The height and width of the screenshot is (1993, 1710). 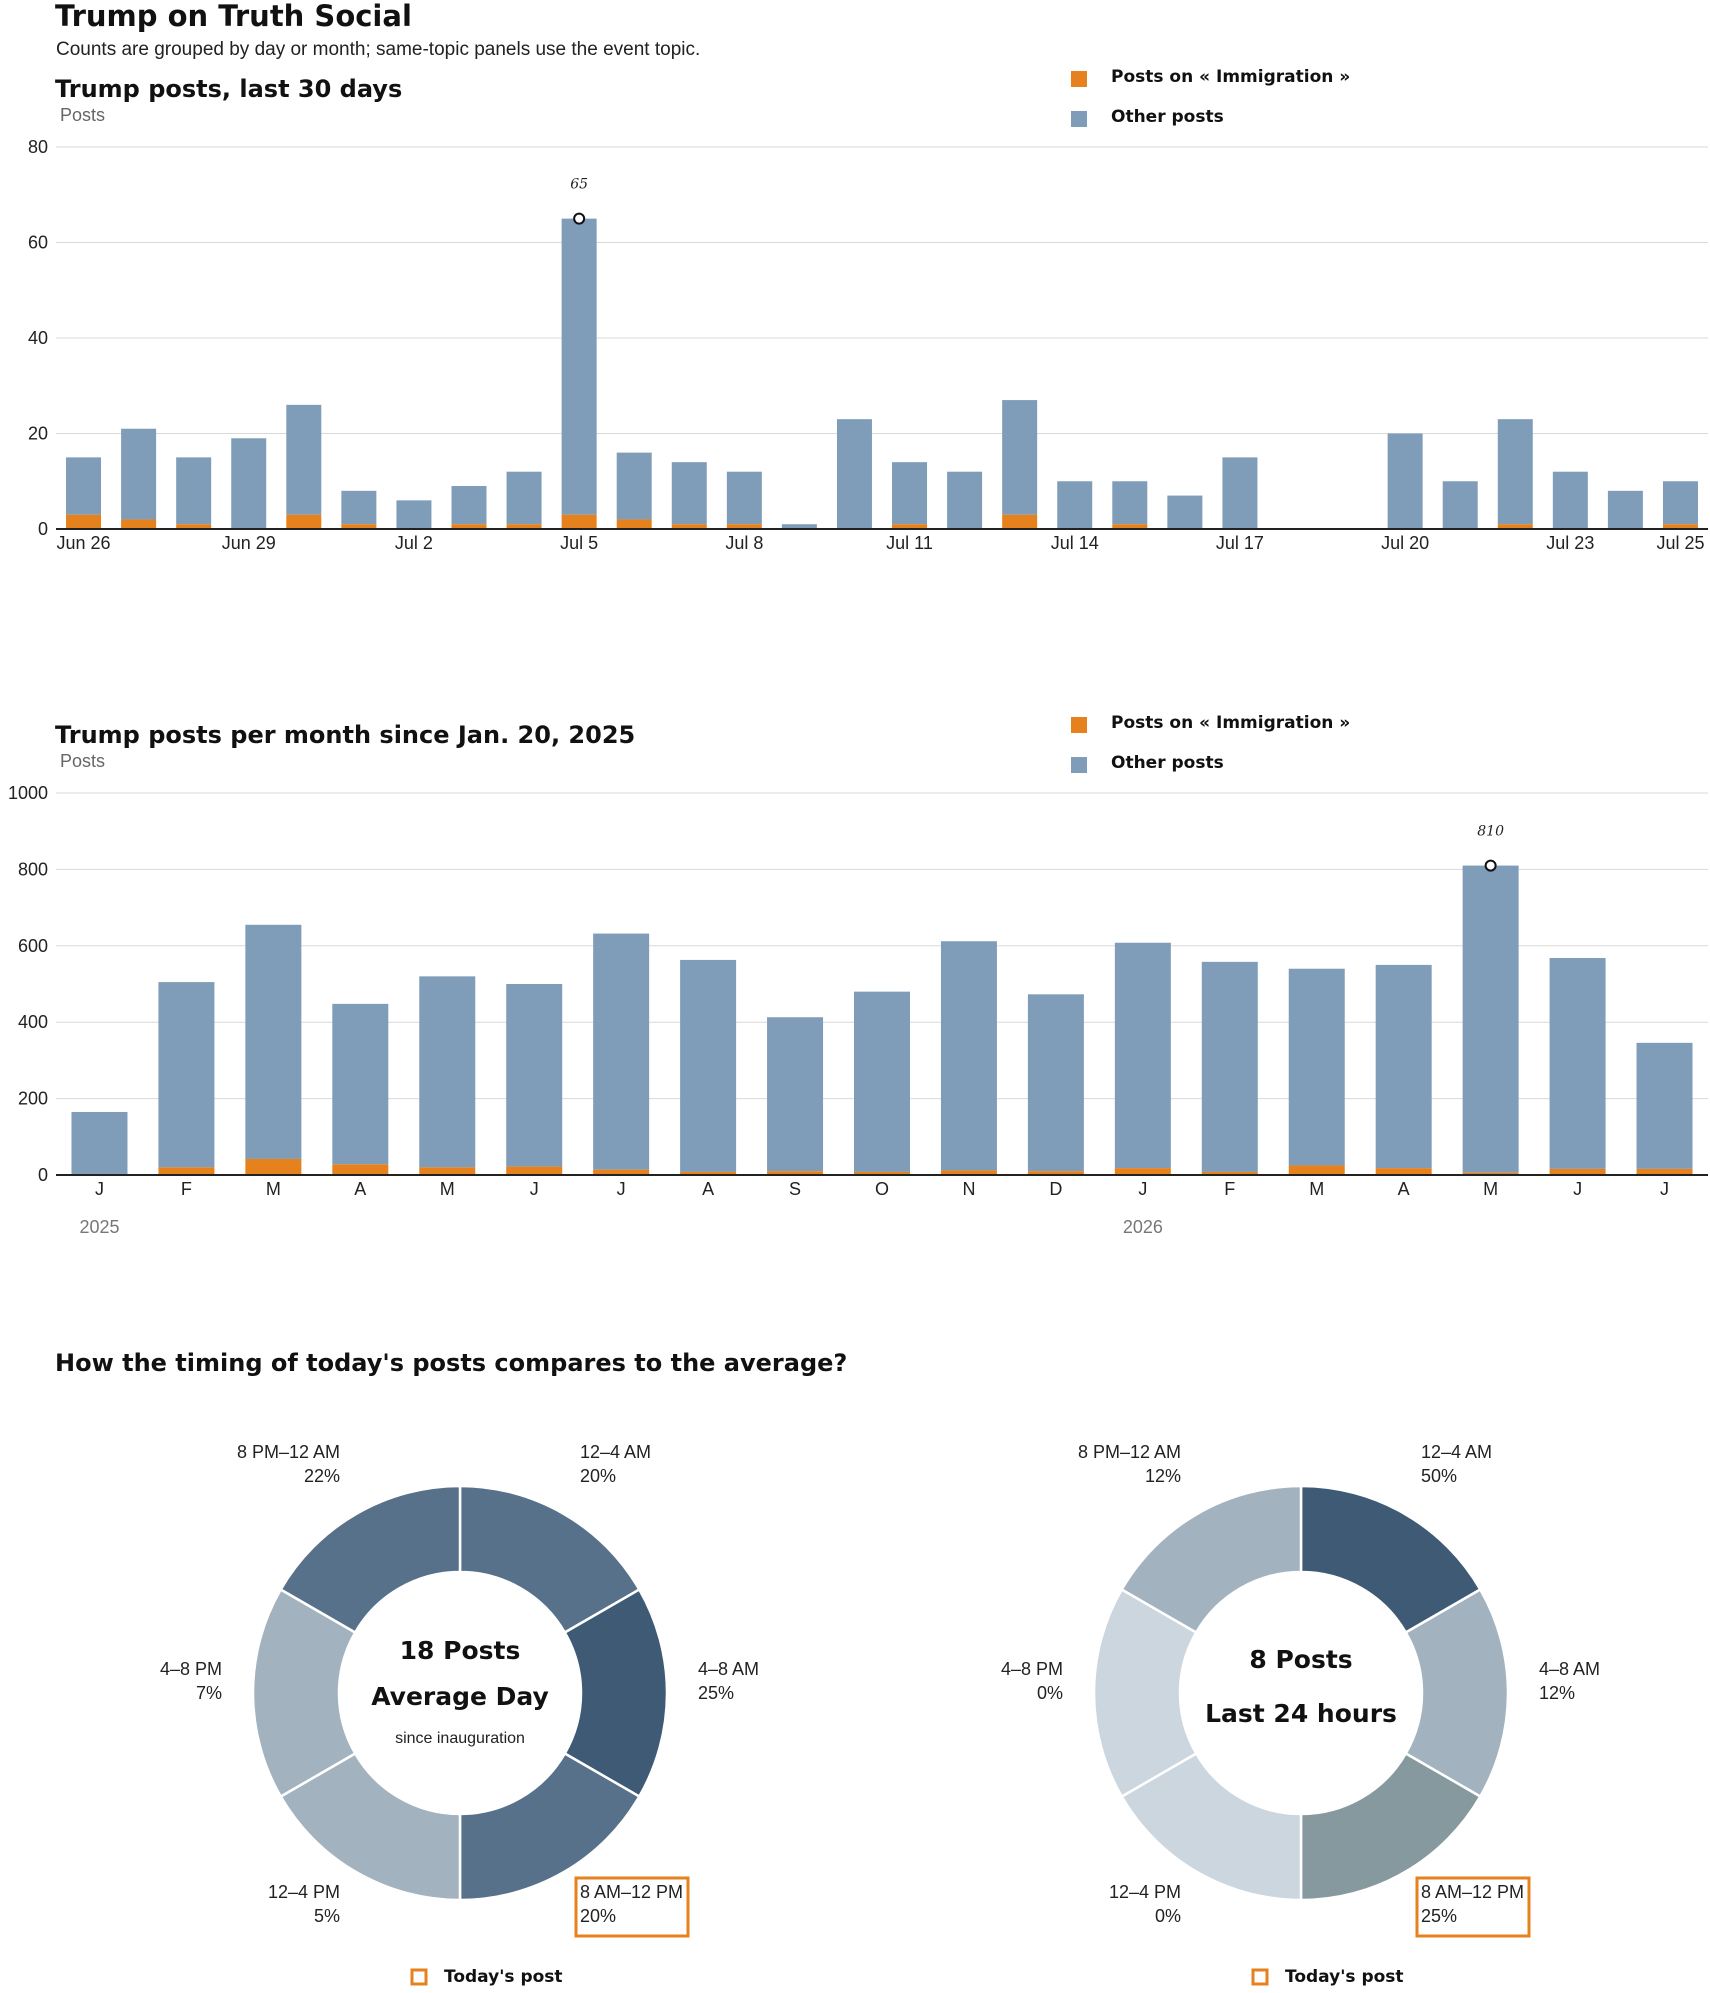 What do you see at coordinates (28, 793) in the screenshot?
I see `y-tick-label: 1000` at bounding box center [28, 793].